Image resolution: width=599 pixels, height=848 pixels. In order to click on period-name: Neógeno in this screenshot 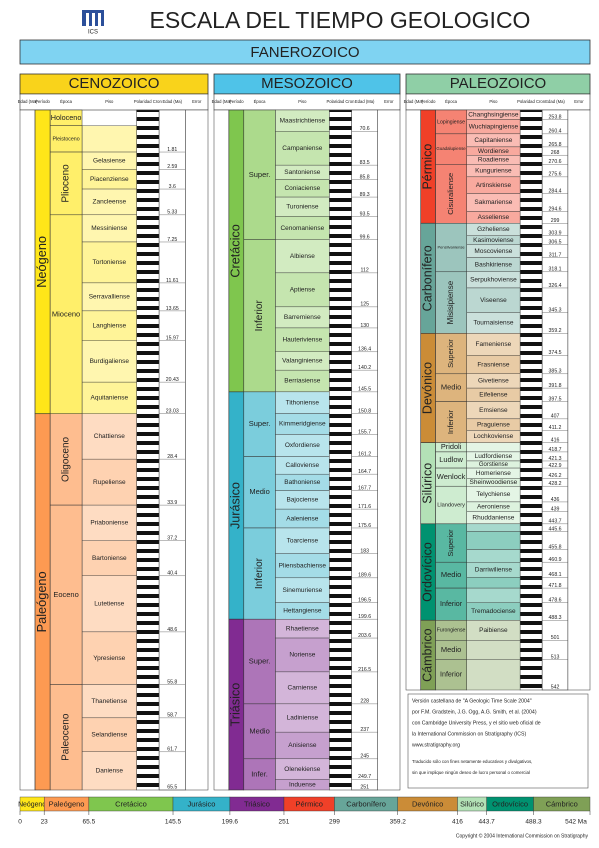, I will do `click(41, 262)`.